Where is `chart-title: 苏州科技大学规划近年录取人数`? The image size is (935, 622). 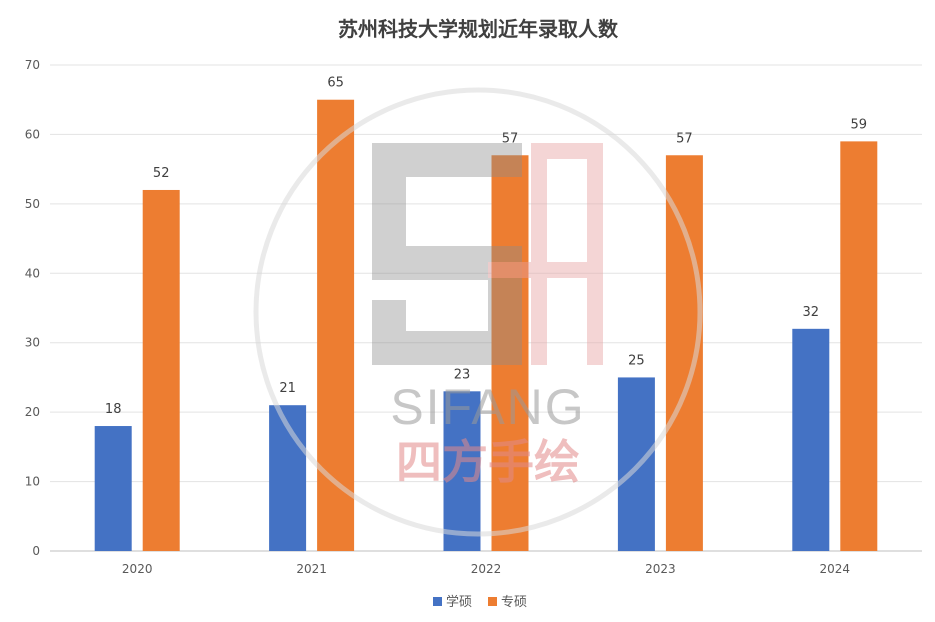
chart-title: 苏州科技大学规划近年录取人数 is located at coordinates (478, 29).